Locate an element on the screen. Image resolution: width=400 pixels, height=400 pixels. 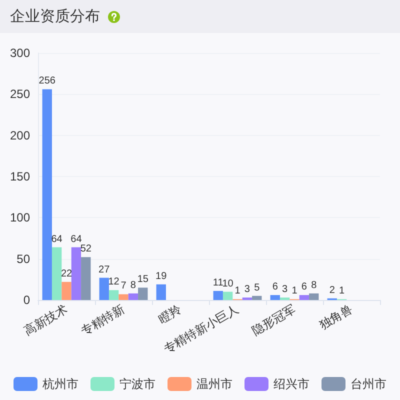
legend-label: 台州市 is located at coordinates (368, 384).